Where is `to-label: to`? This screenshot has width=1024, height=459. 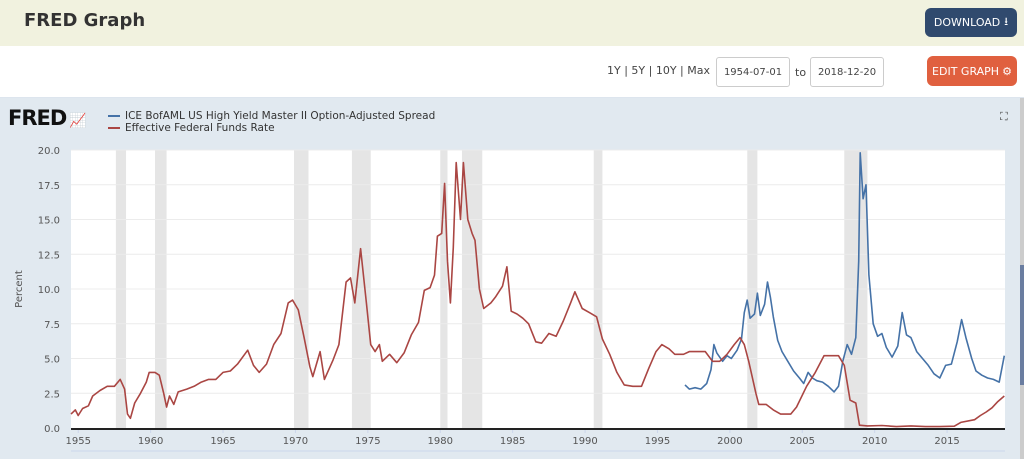 to-label: to is located at coordinates (801, 72).